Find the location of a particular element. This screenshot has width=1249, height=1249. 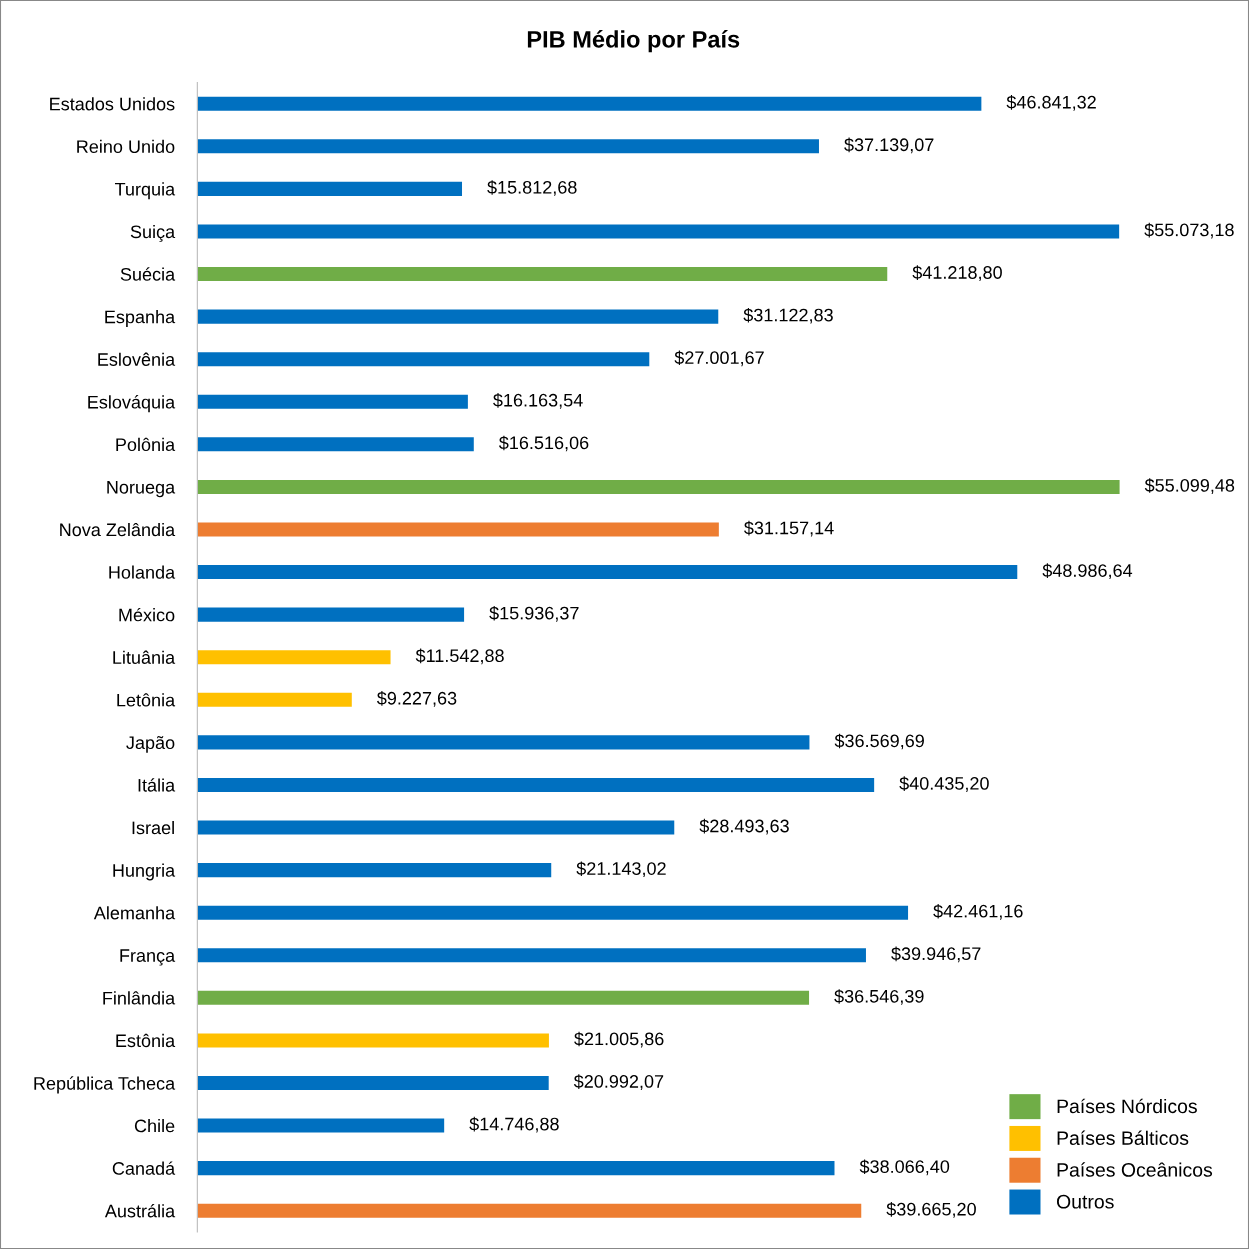

y-tick-label: Letônia is located at coordinates (146, 700).